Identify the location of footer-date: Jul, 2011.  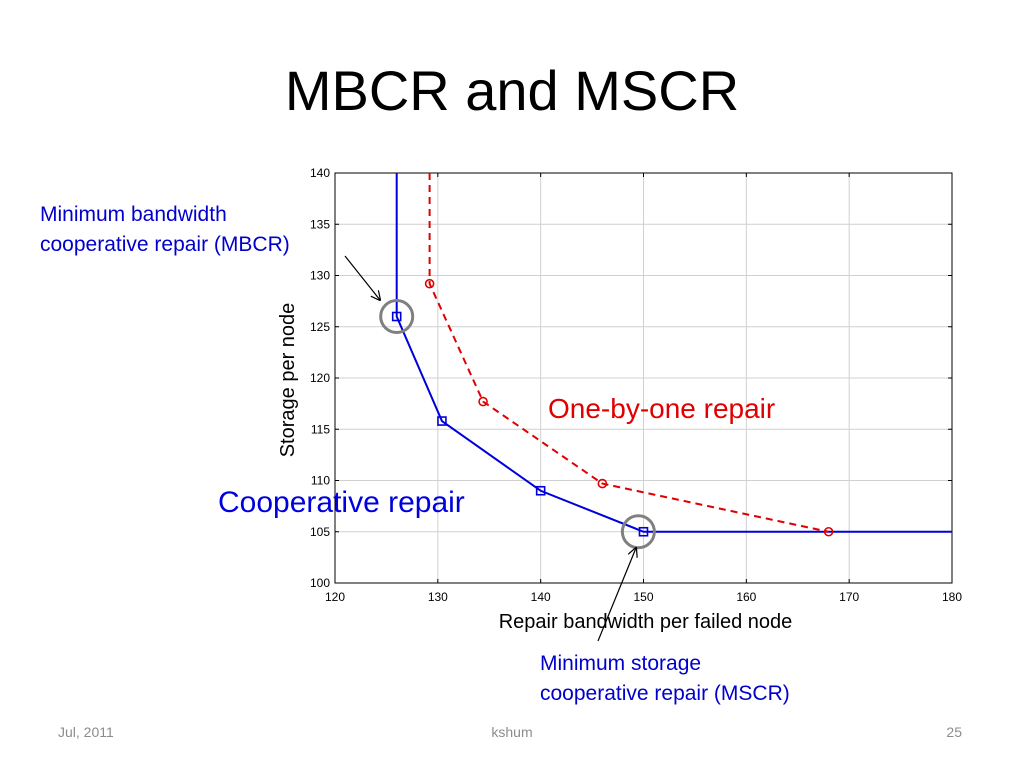
(86, 732).